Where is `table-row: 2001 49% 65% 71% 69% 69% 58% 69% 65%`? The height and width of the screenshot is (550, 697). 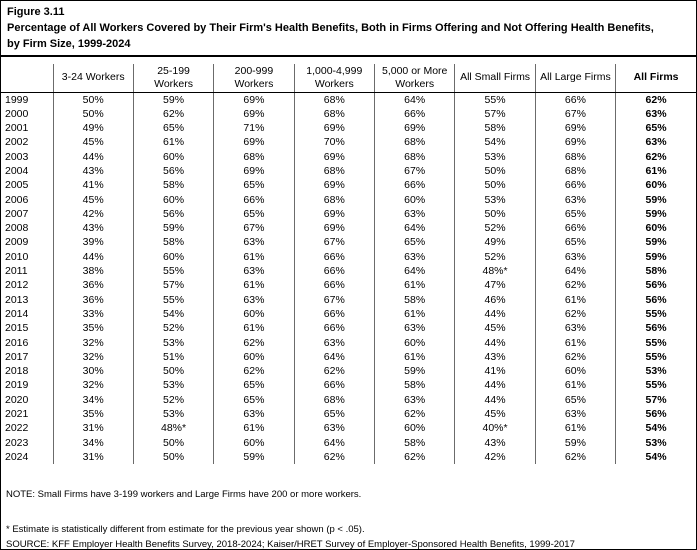
table-row: 2001 49% 65% 71% 69% 69% 58% 69% 65% is located at coordinates (348, 128).